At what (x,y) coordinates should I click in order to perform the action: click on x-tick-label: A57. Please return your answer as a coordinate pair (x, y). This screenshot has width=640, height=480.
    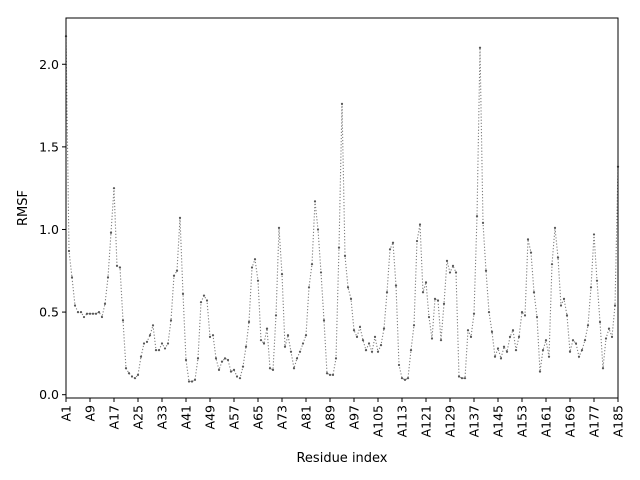
    Looking at the image, I should click on (234, 417).